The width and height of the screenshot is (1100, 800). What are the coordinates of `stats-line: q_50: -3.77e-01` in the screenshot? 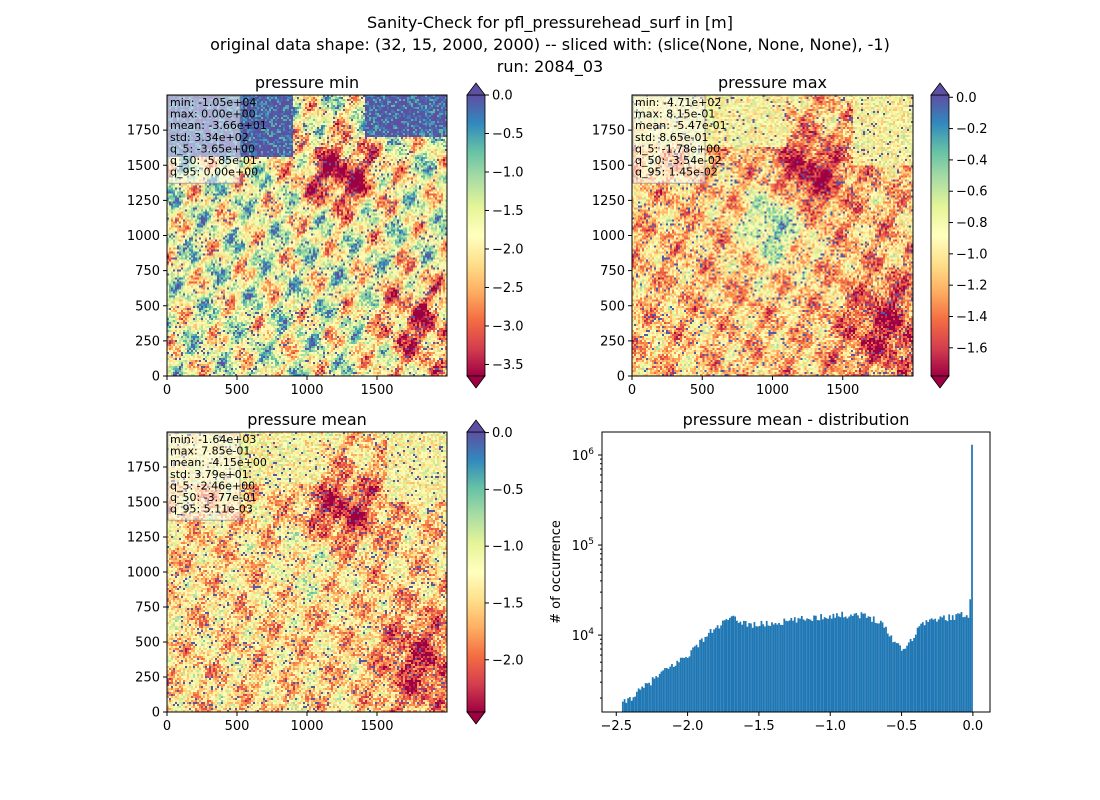 It's located at (213, 497).